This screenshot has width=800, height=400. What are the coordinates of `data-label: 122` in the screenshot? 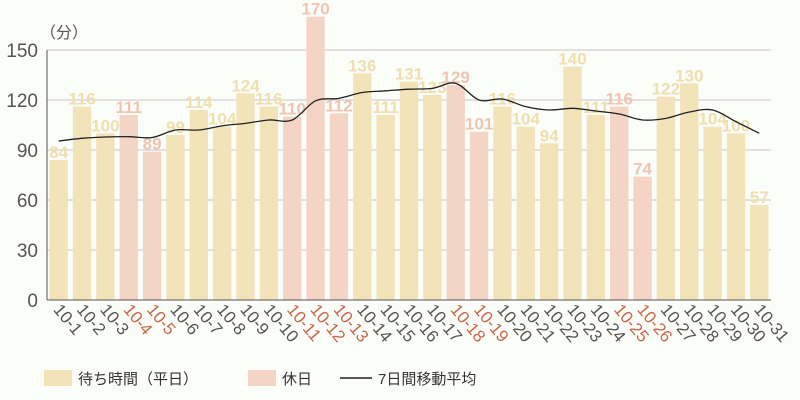 It's located at (666, 89).